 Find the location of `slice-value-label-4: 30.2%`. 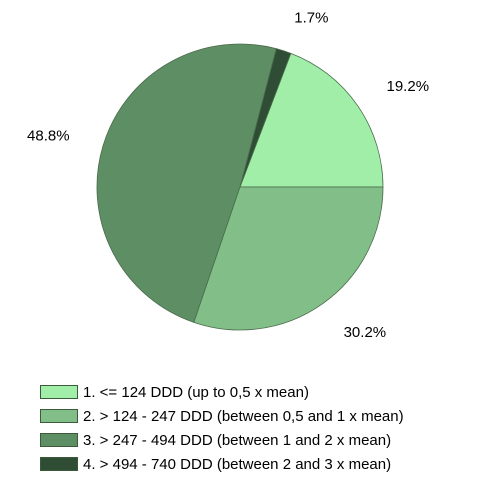

slice-value-label-4: 30.2% is located at coordinates (365, 332).